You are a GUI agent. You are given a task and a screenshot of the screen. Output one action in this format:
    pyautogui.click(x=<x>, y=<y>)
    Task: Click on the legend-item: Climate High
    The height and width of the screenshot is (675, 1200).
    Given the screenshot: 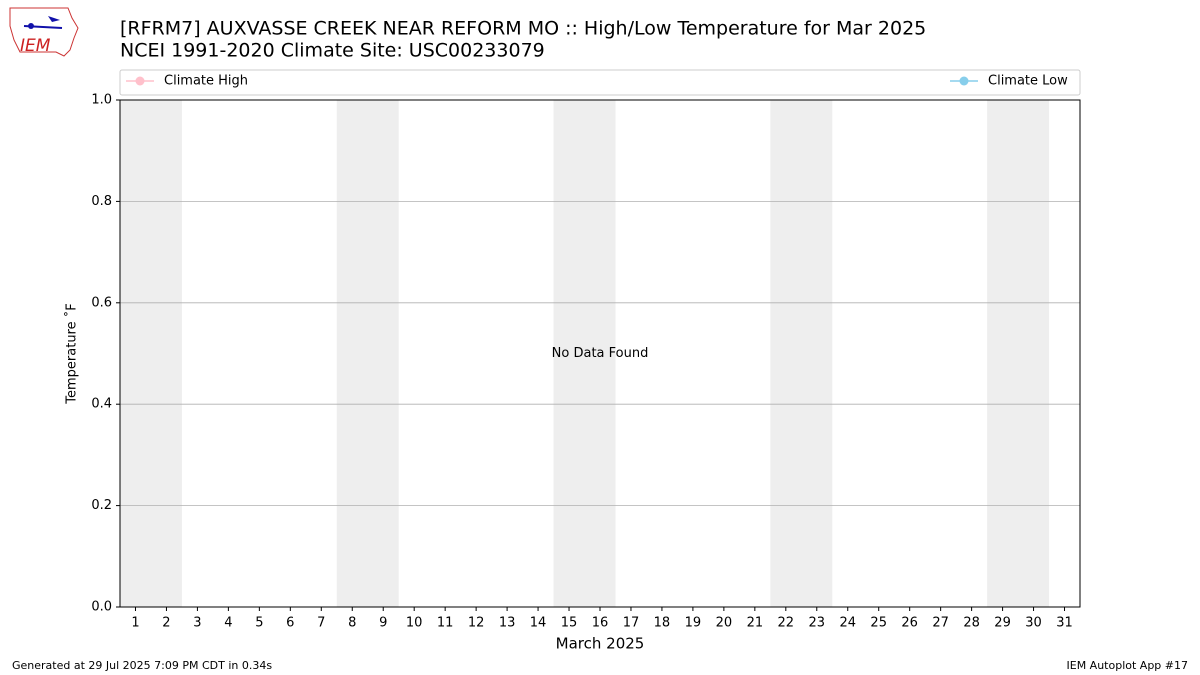 What is the action you would take?
    pyautogui.click(x=187, y=81)
    